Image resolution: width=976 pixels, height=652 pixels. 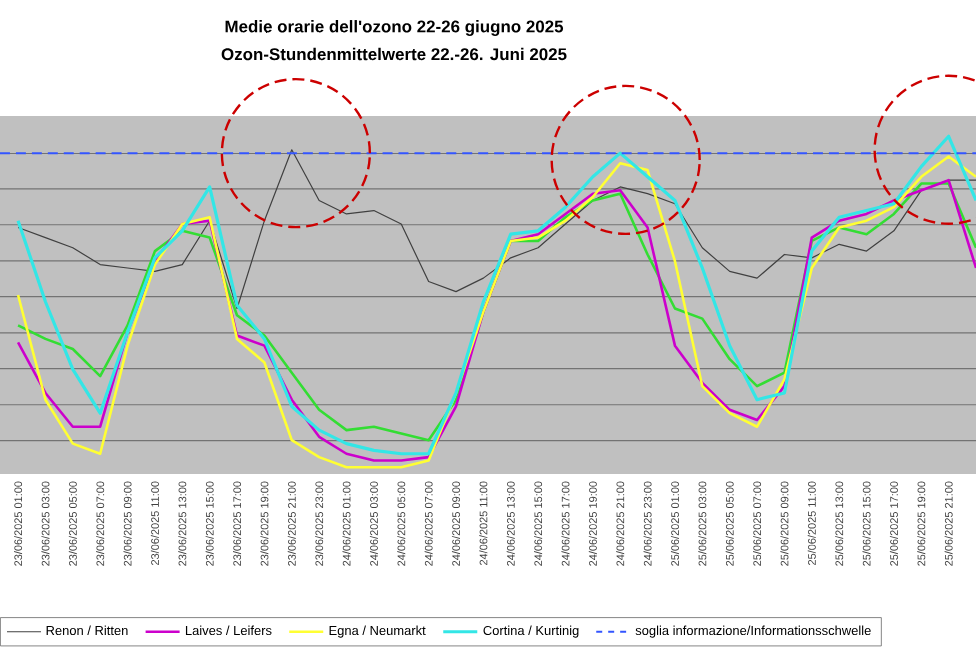 What do you see at coordinates (394, 54) in the screenshot?
I see `chart-subtitle: Ozon-Stundenmittelwerte 22.-26. Juni 2025` at bounding box center [394, 54].